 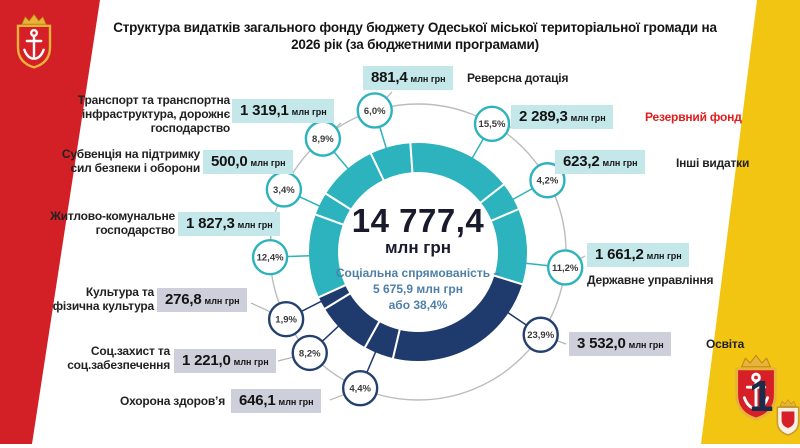 What do you see at coordinates (389, 77) in the screenshot?
I see `value-number: 881,4` at bounding box center [389, 77].